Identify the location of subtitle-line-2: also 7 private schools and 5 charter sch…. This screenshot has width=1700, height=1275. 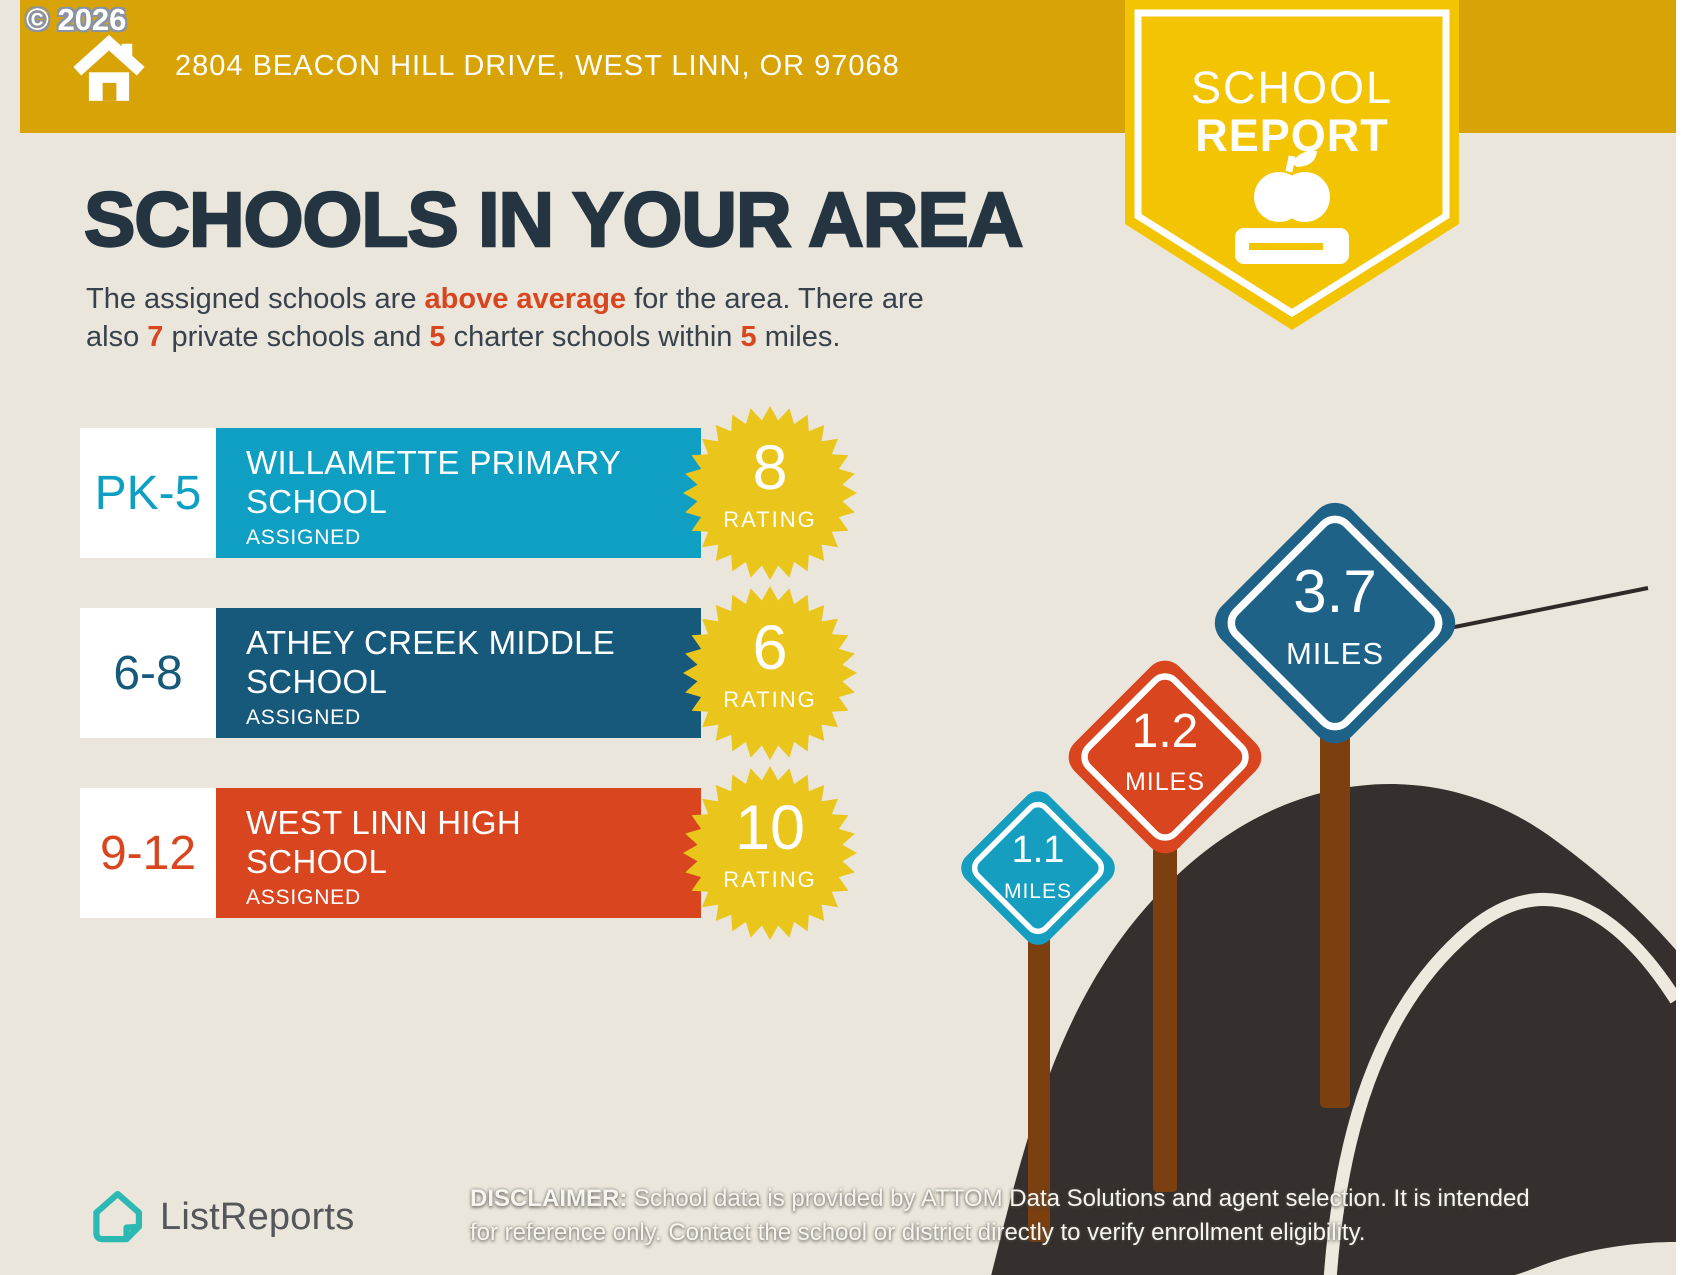
(463, 337).